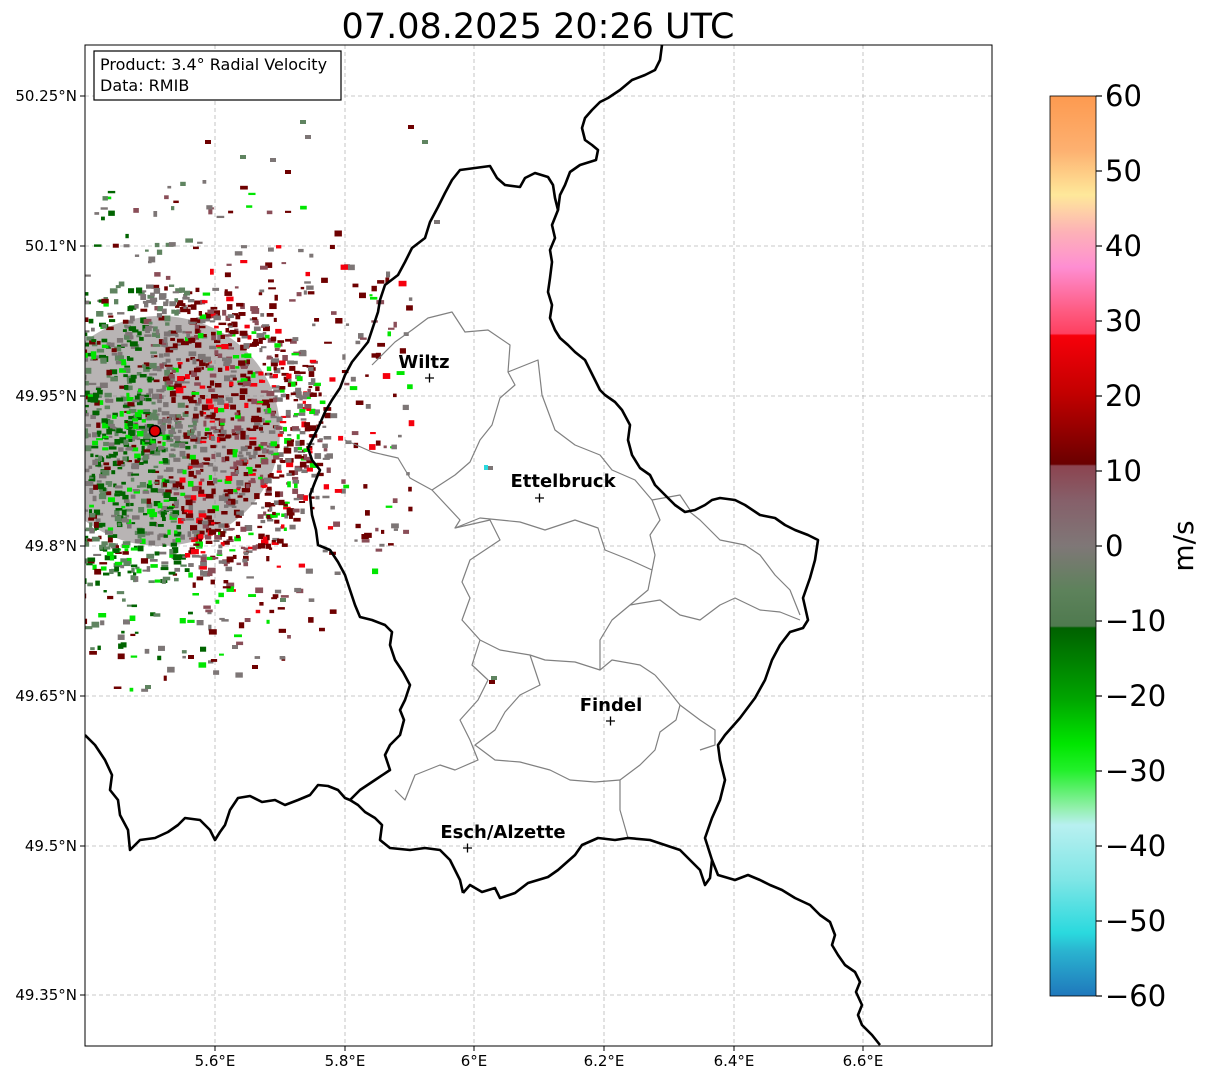 The width and height of the screenshot is (1207, 1081). Describe the element at coordinates (563, 487) in the screenshot. I see `city-ettelbruck: Ettelbruck` at that location.